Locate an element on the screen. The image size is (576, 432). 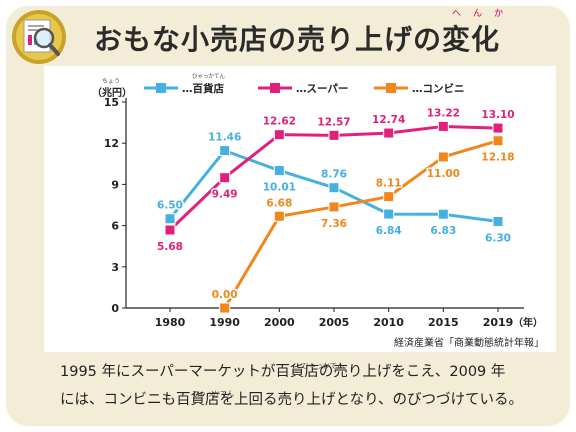
caption-ruby-2: ひゃっかてん is located at coordinates (213, 394).